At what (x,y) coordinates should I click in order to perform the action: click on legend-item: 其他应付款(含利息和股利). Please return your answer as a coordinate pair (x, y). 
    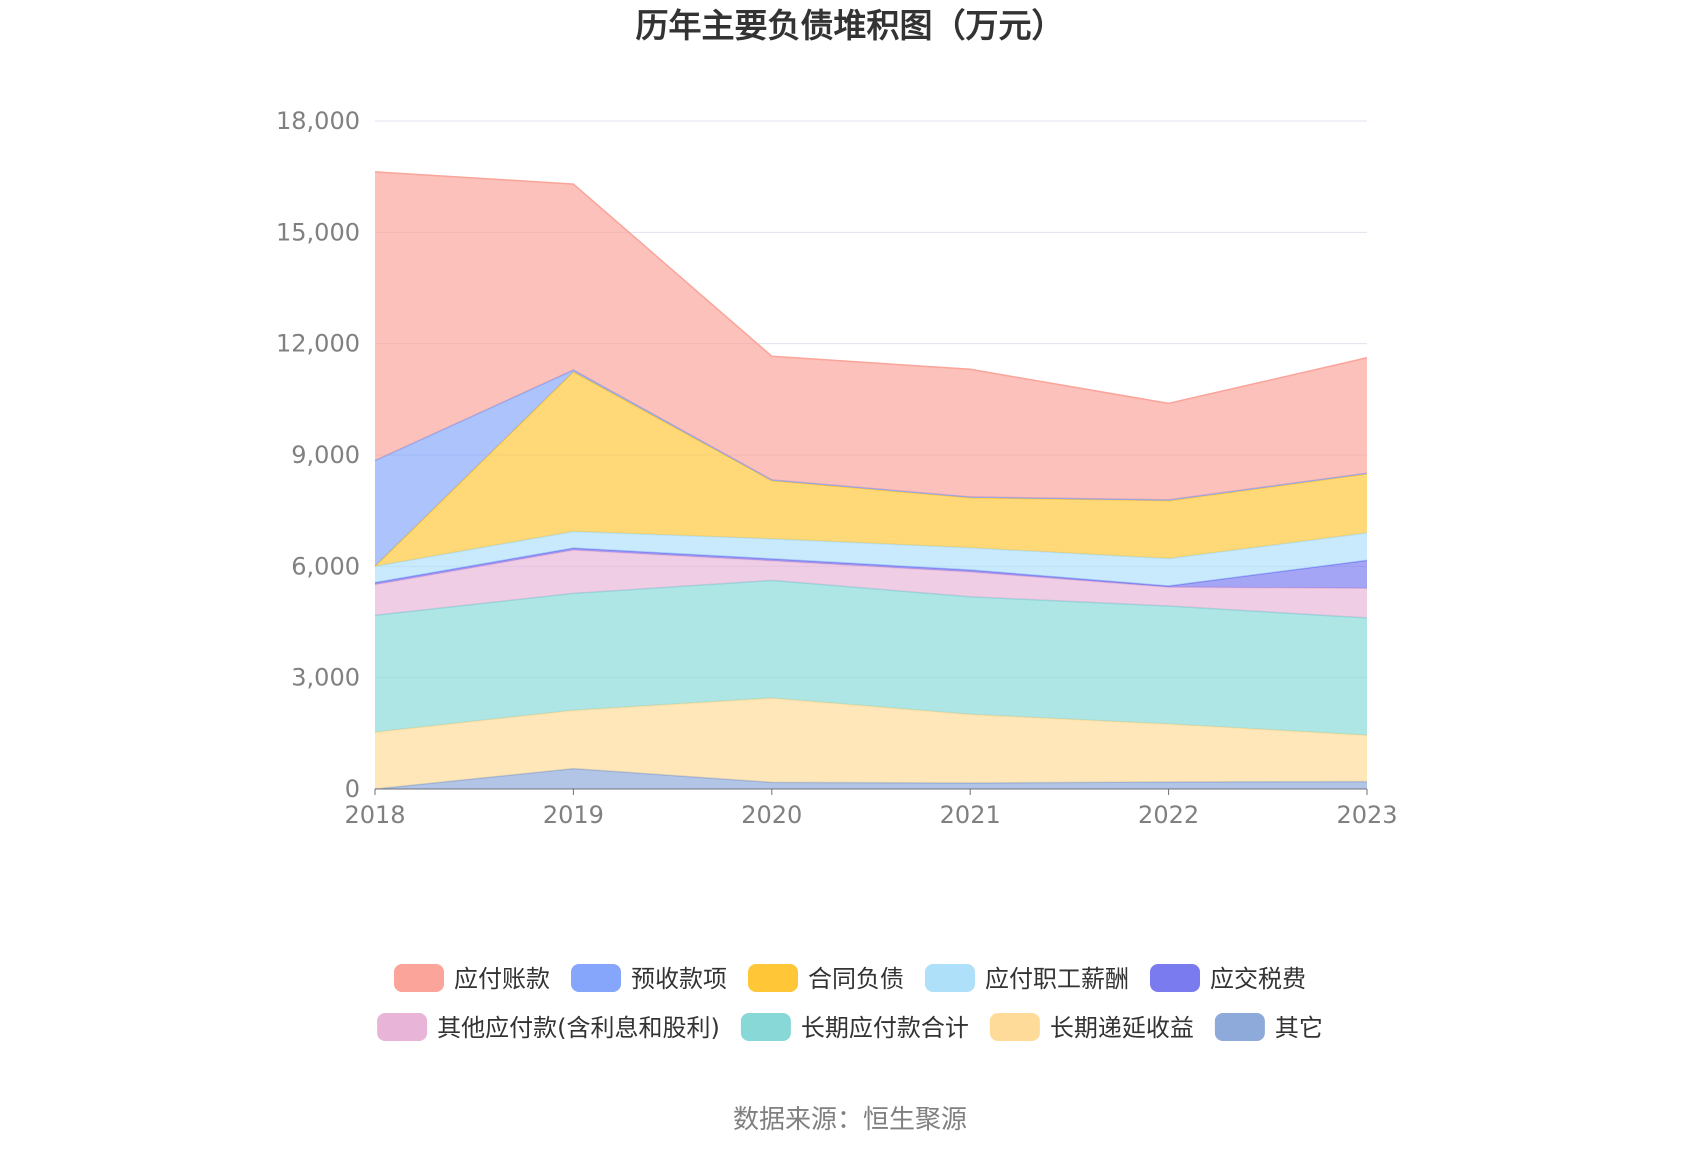
    Looking at the image, I should click on (548, 1027).